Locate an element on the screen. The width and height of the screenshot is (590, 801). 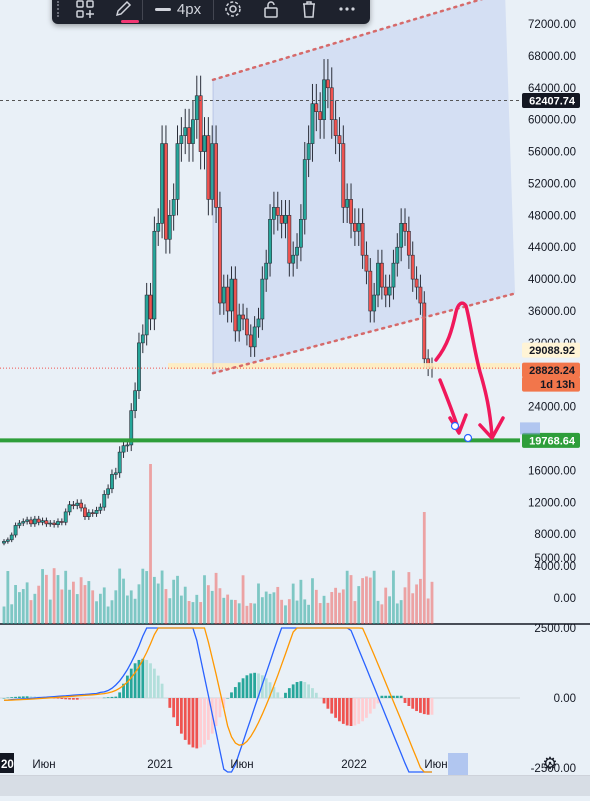
price-axis-label: 0.00 is located at coordinates (565, 599).